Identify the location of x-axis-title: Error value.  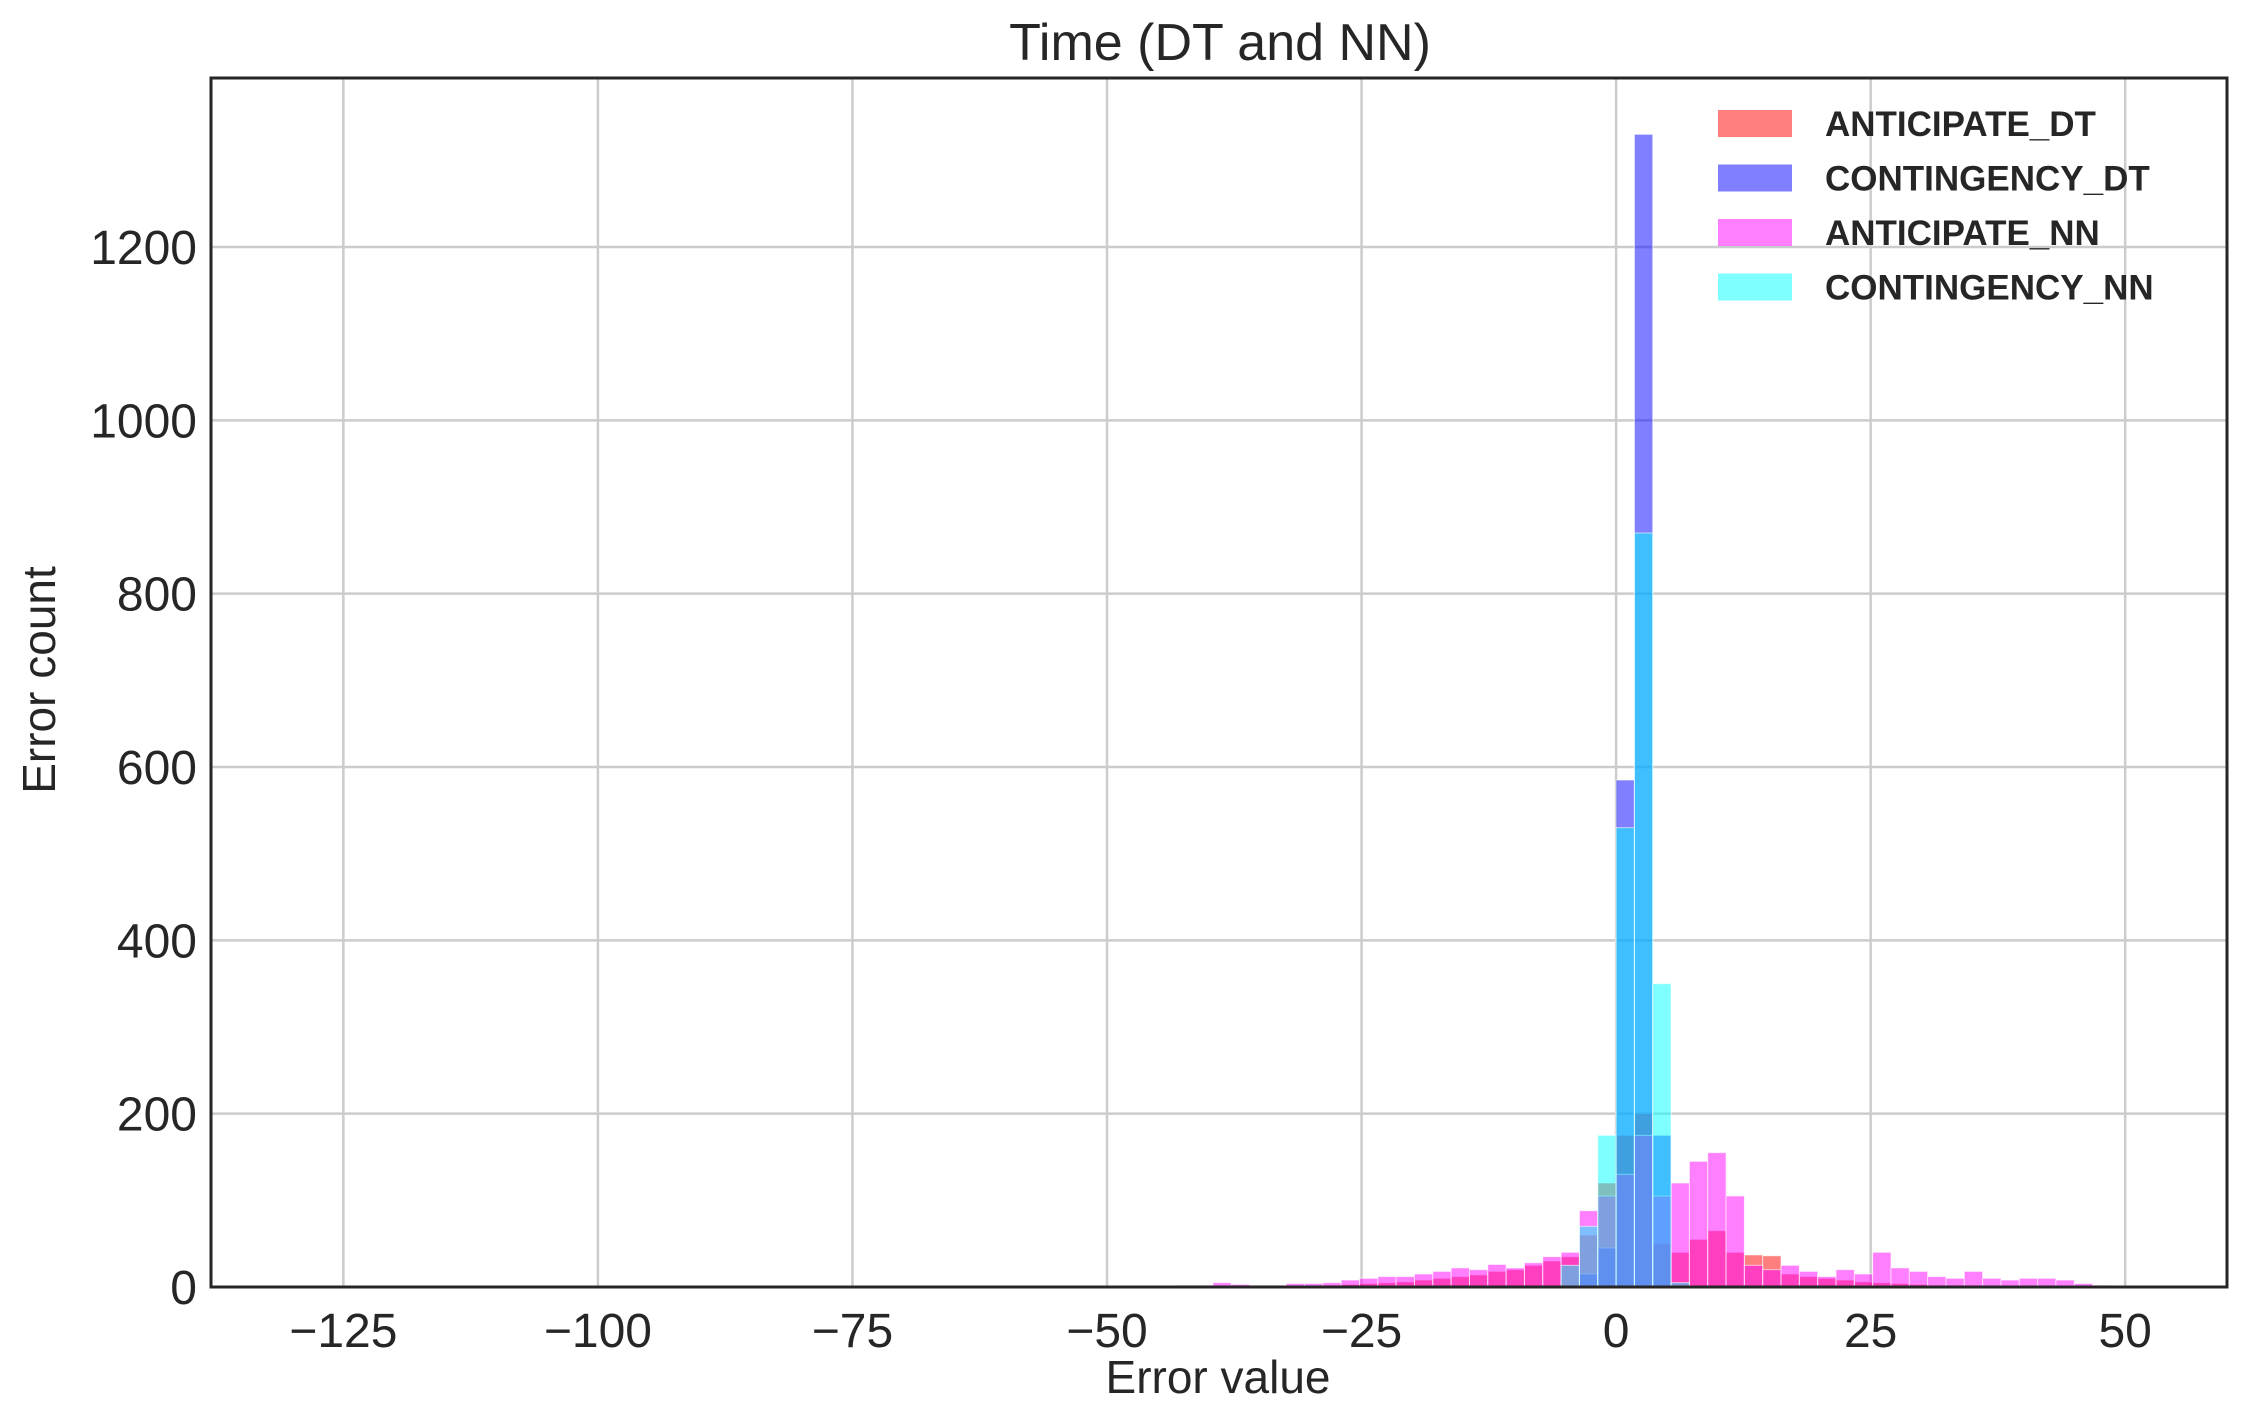
(1218, 1377).